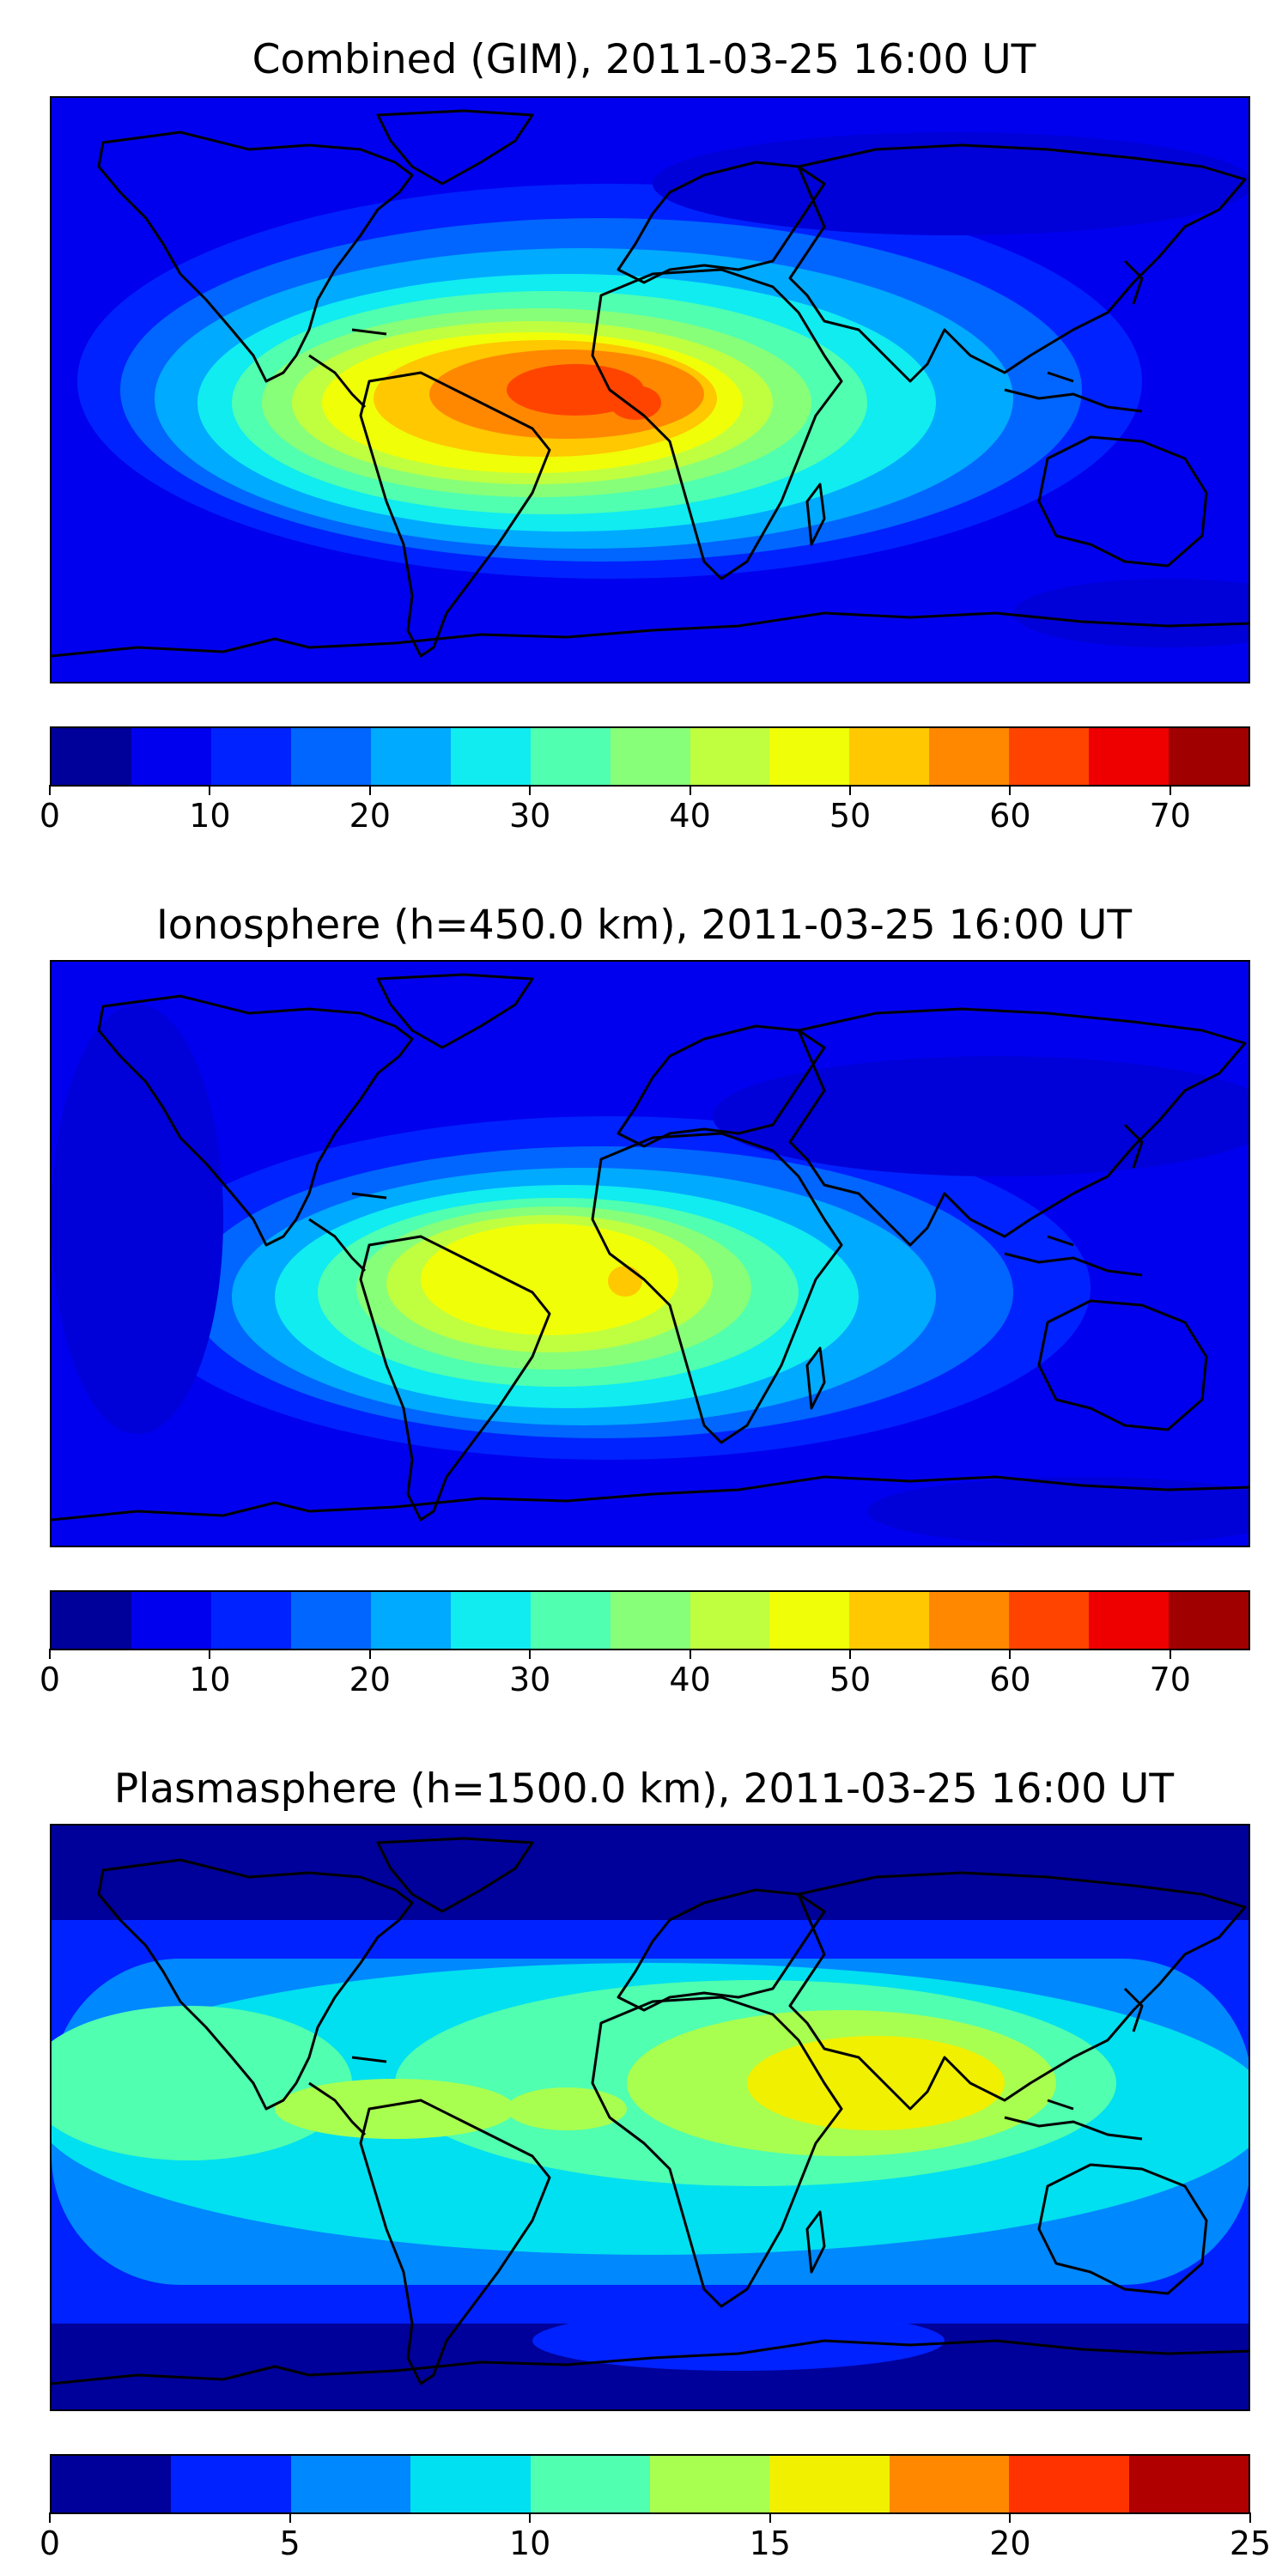 The height and width of the screenshot is (2576, 1288). Describe the element at coordinates (655, 2538) in the screenshot. I see `colorbar-ticks-plasmasphere: 0 5 10 15 20 25` at that location.